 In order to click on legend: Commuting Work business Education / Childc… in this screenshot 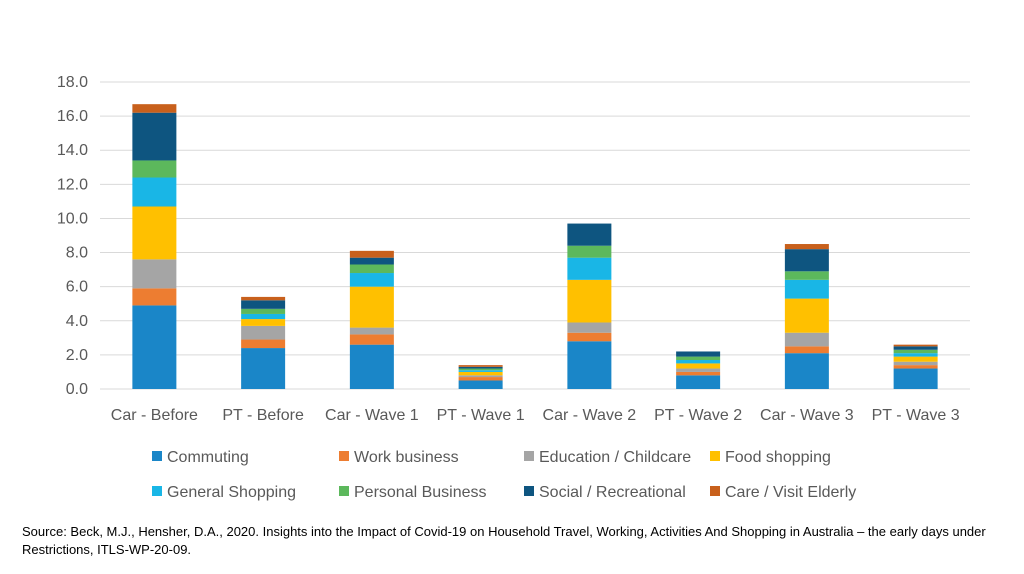, I will do `click(504, 475)`.